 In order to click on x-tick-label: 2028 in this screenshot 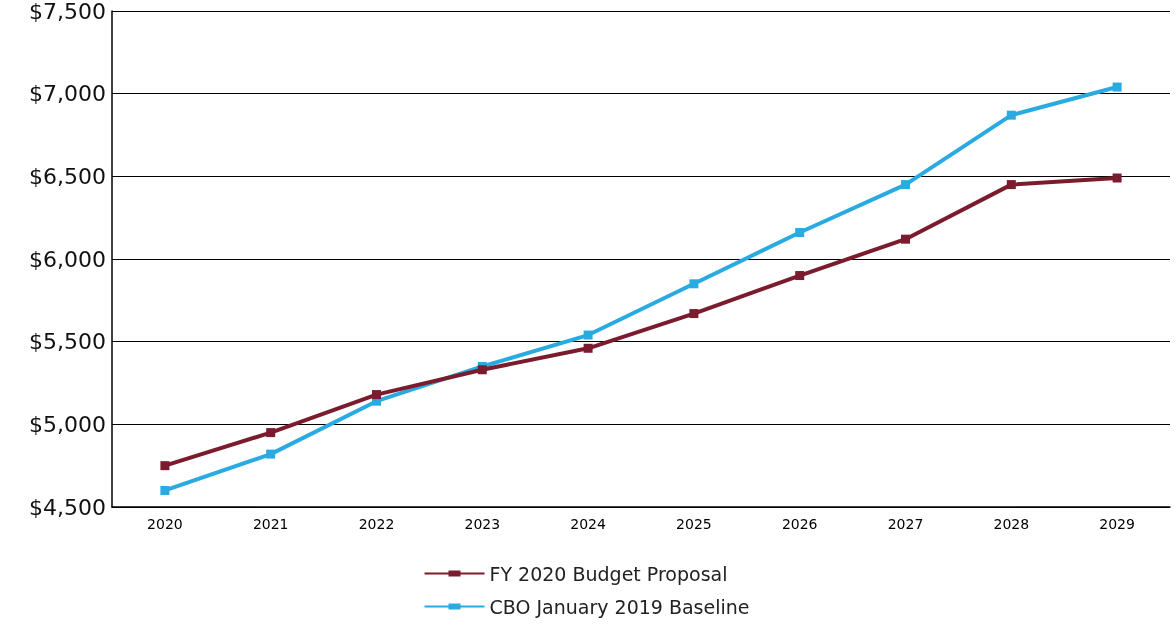, I will do `click(1011, 524)`.